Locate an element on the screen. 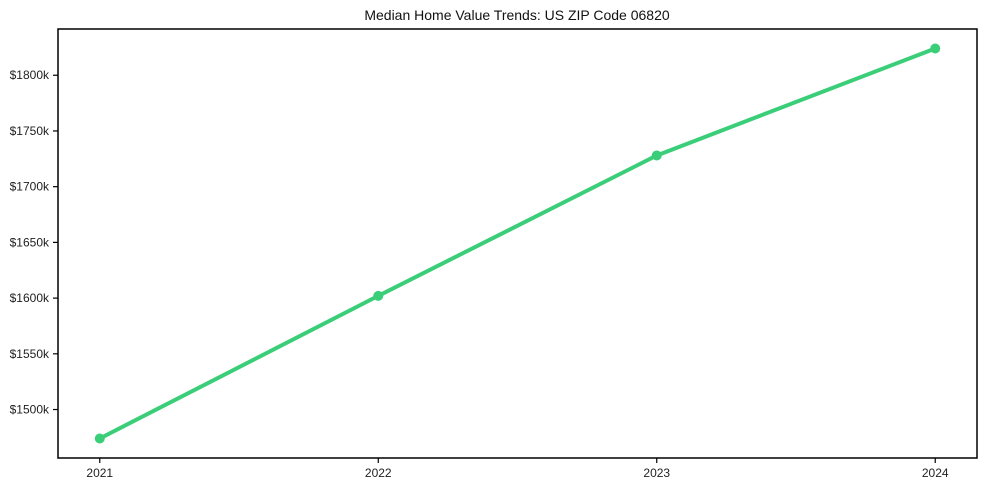 The width and height of the screenshot is (990, 490). x-tick-label: 2021 is located at coordinates (99, 473).